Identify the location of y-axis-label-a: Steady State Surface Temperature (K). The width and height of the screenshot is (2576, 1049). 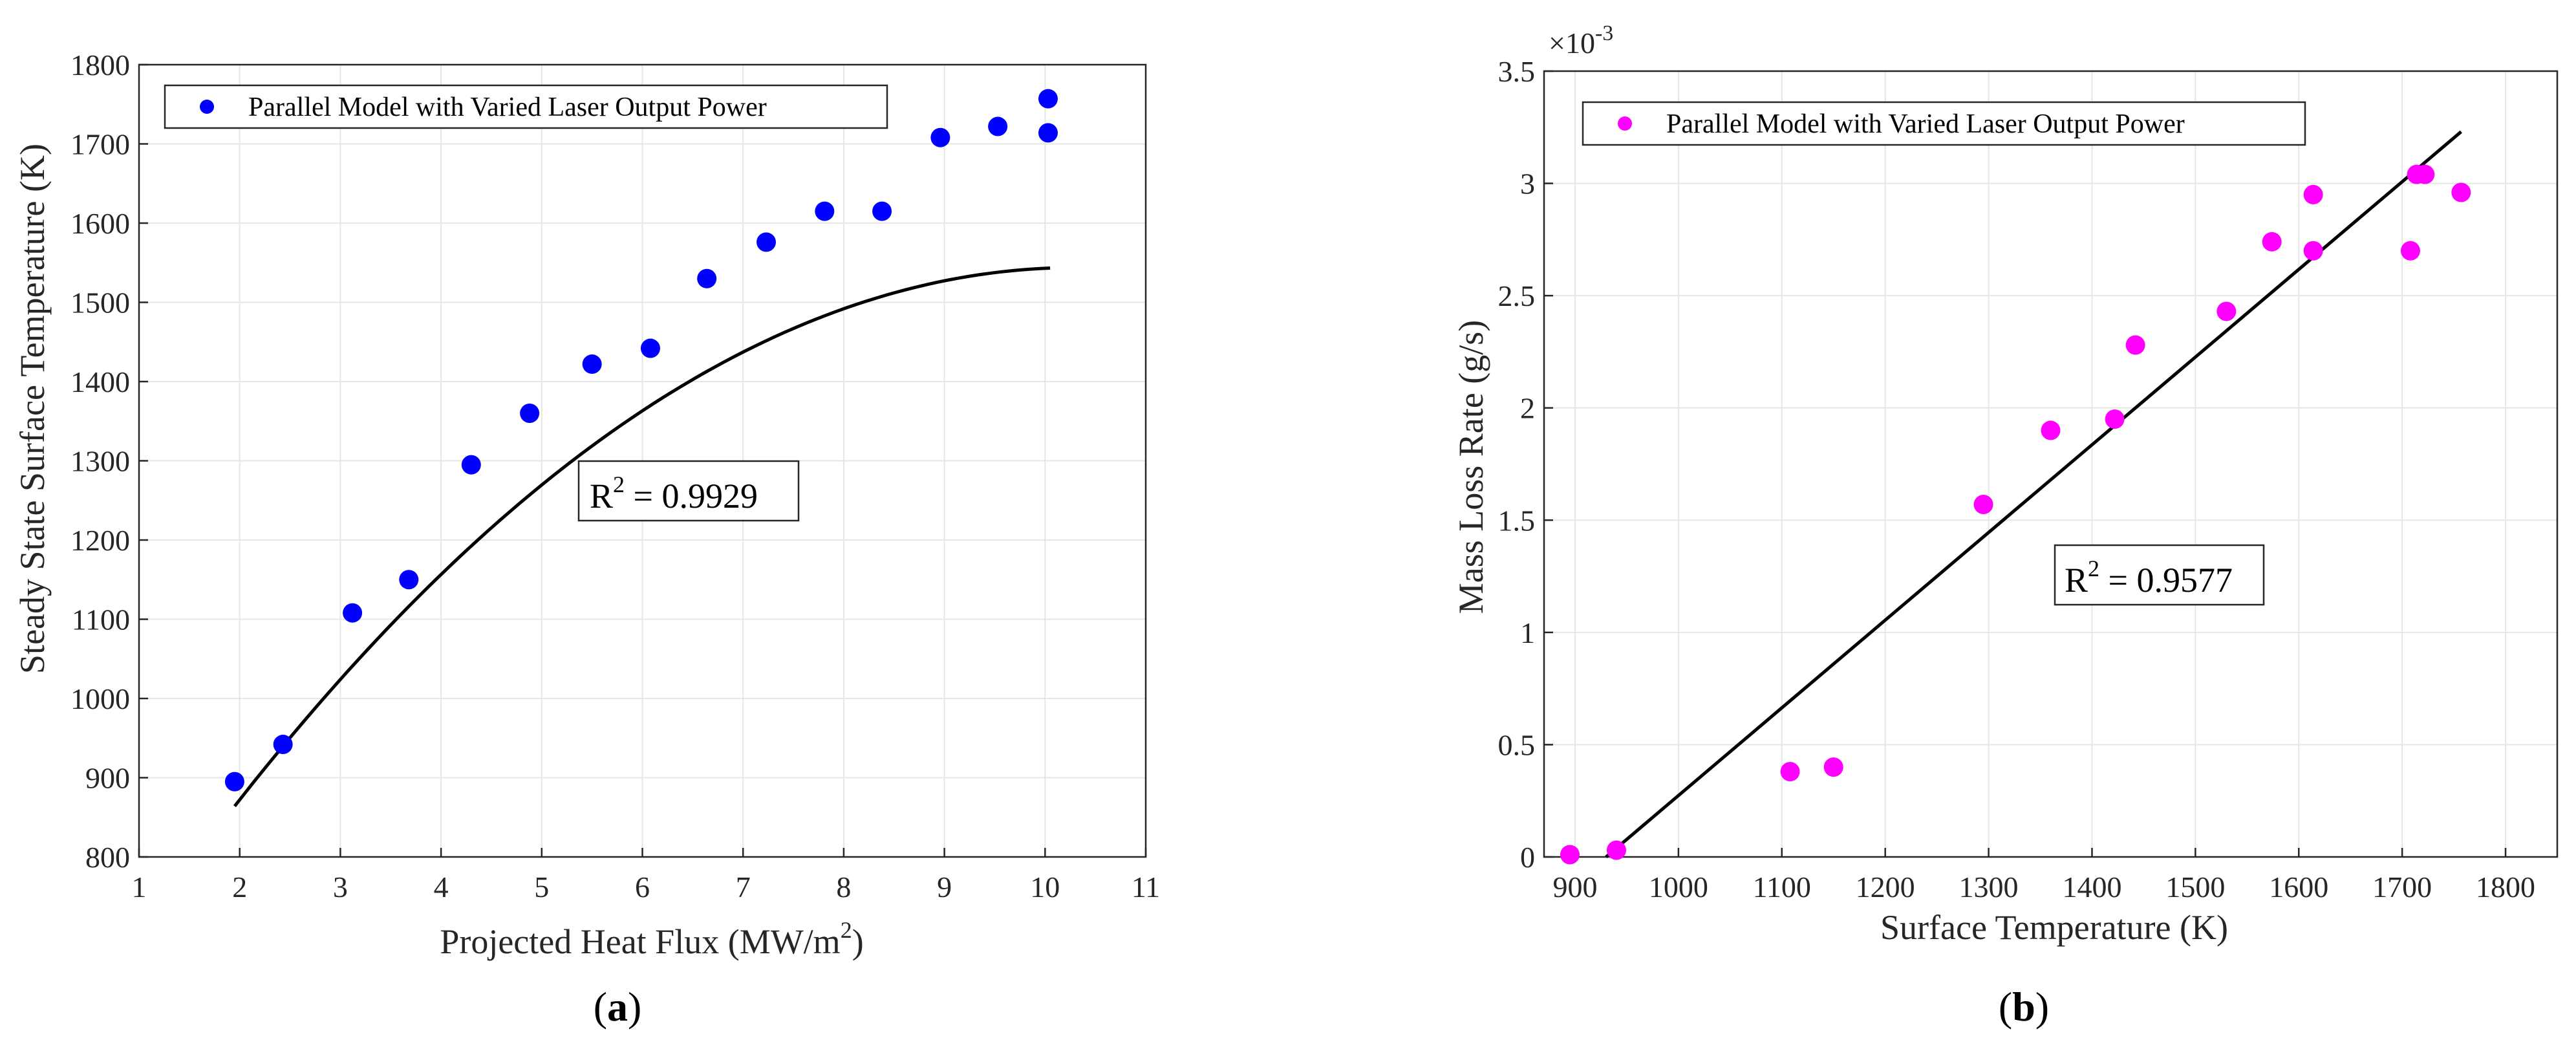
(32, 409).